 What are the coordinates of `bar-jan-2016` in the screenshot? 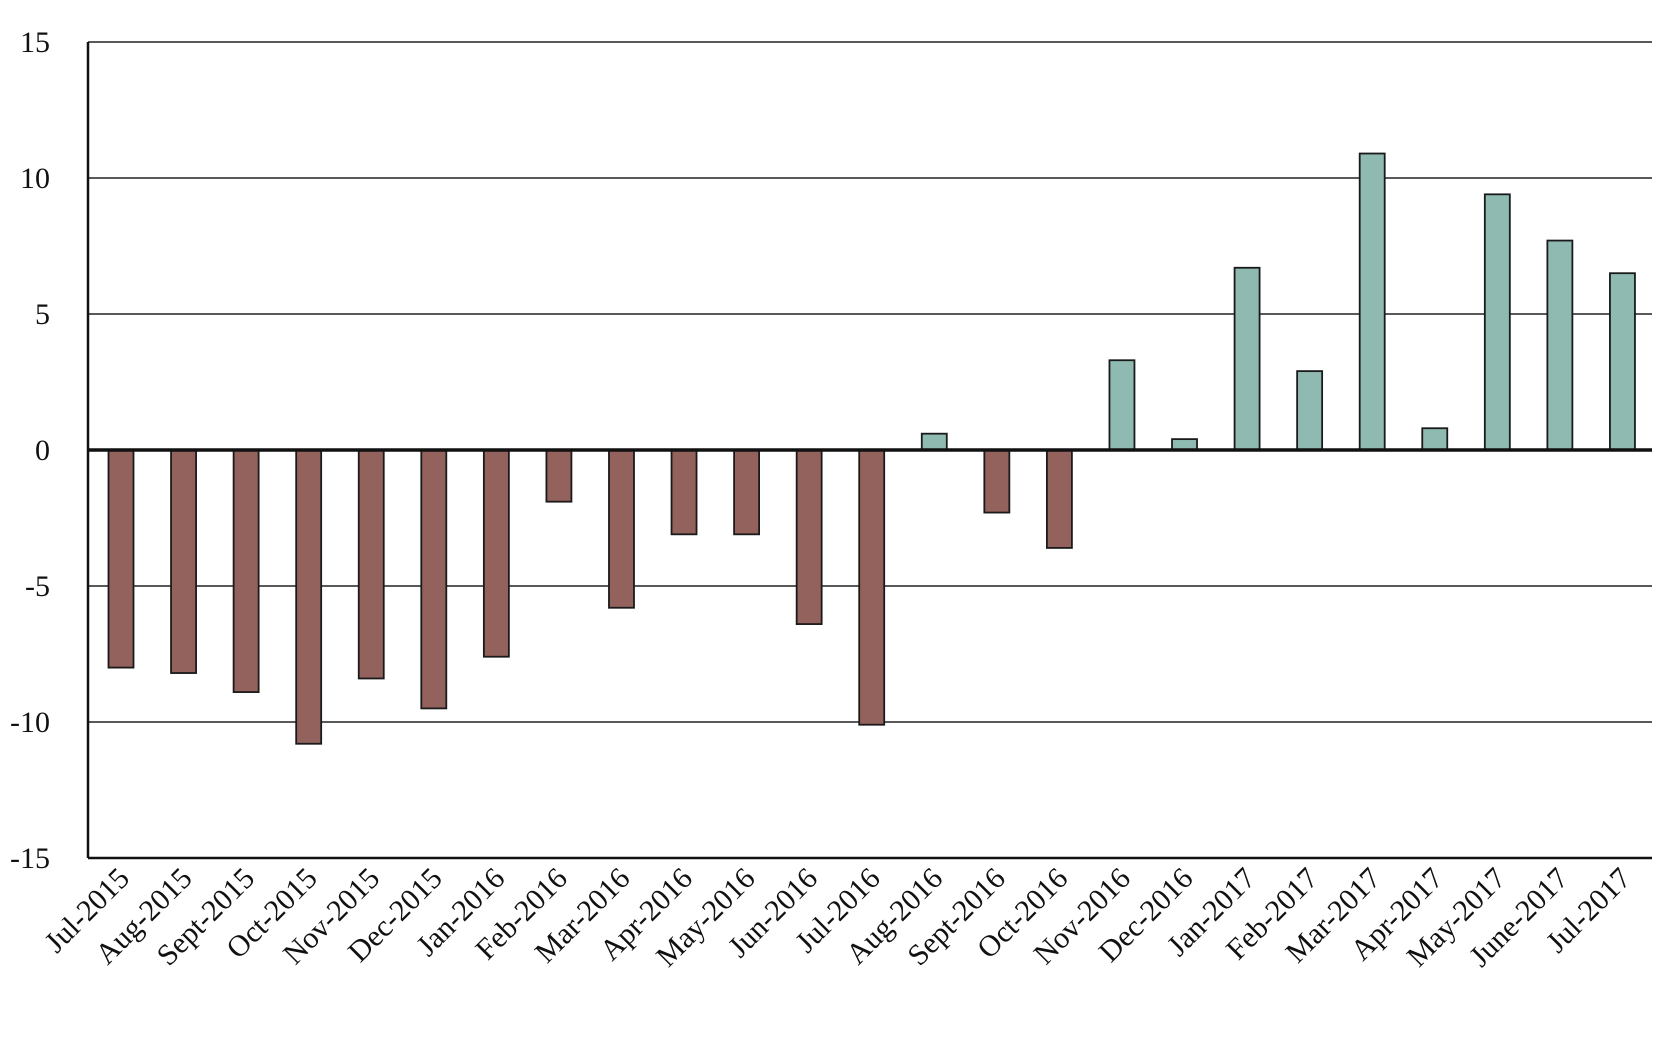 It's located at (496, 553).